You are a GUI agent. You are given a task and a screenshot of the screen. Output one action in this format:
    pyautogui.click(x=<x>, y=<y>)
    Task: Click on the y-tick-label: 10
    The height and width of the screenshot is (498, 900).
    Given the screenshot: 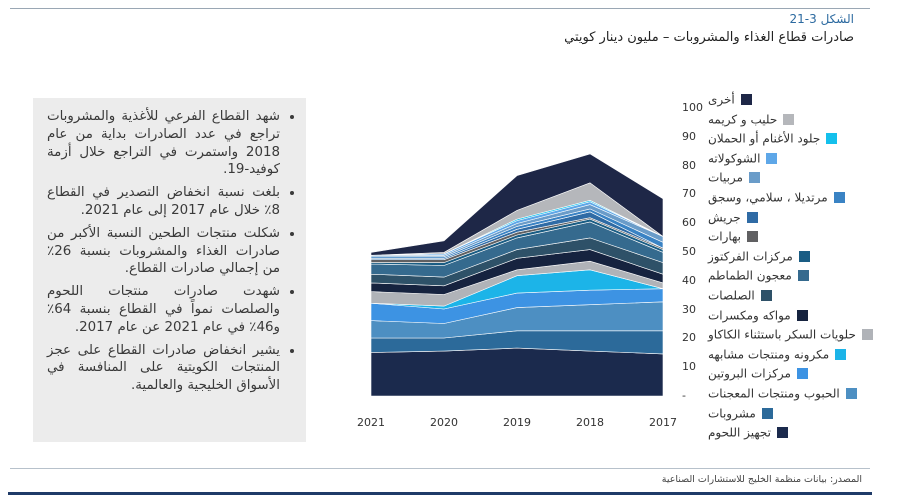 What is the action you would take?
    pyautogui.click(x=689, y=367)
    